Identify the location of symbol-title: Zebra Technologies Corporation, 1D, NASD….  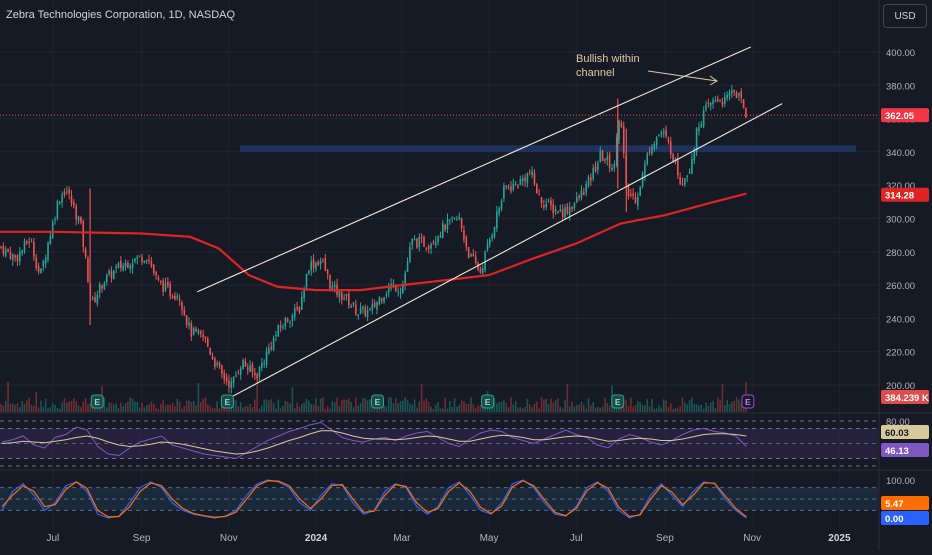
(121, 15).